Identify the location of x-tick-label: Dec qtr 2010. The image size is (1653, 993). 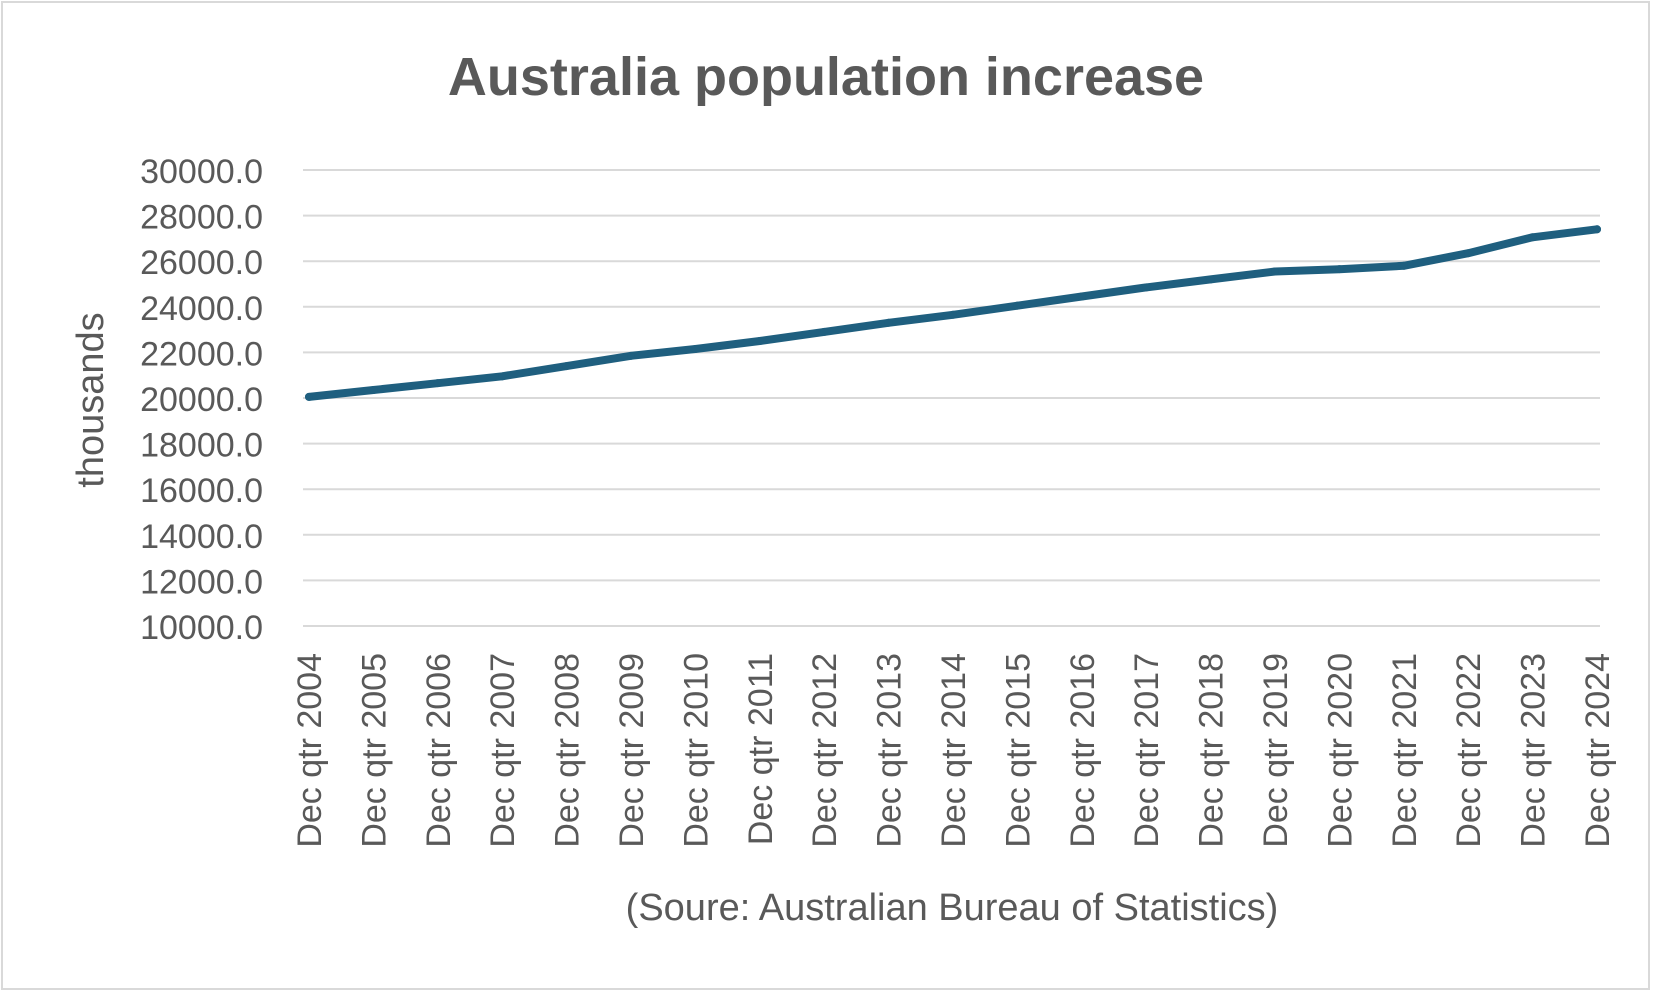
(696, 750).